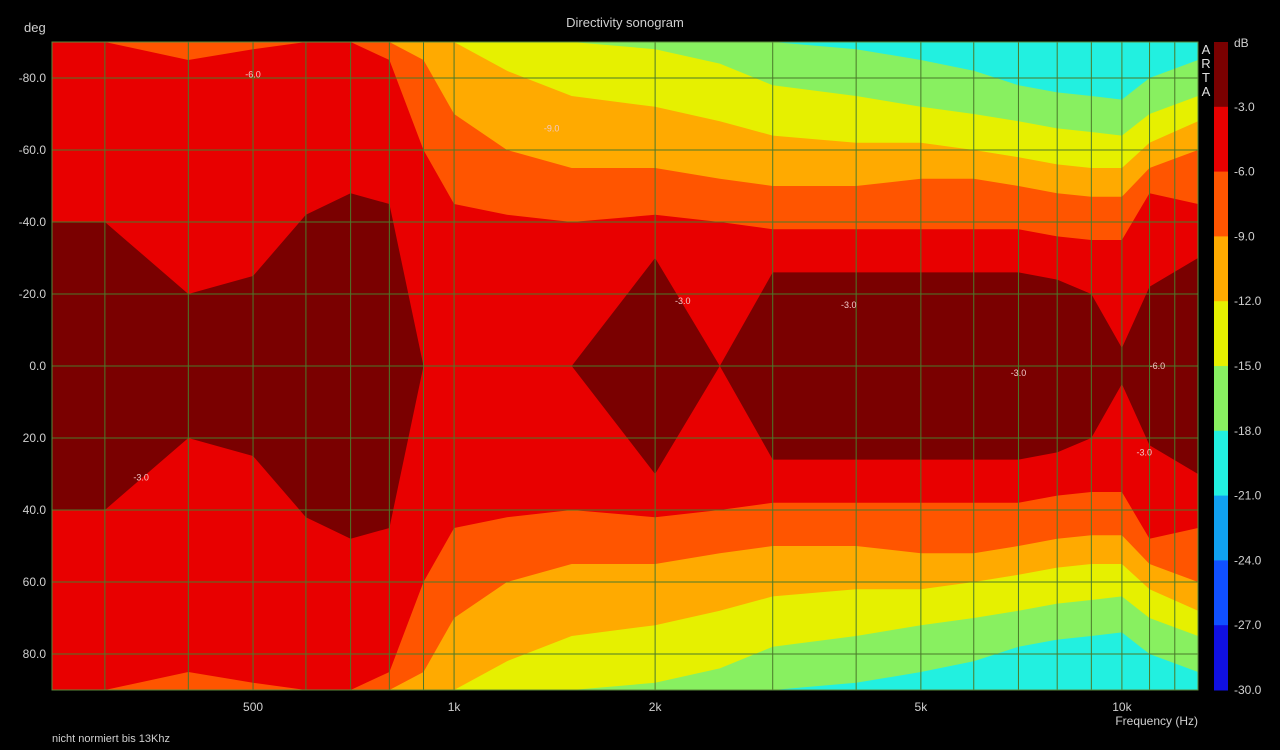  What do you see at coordinates (35, 654) in the screenshot?
I see `y-tick-label: 80.0` at bounding box center [35, 654].